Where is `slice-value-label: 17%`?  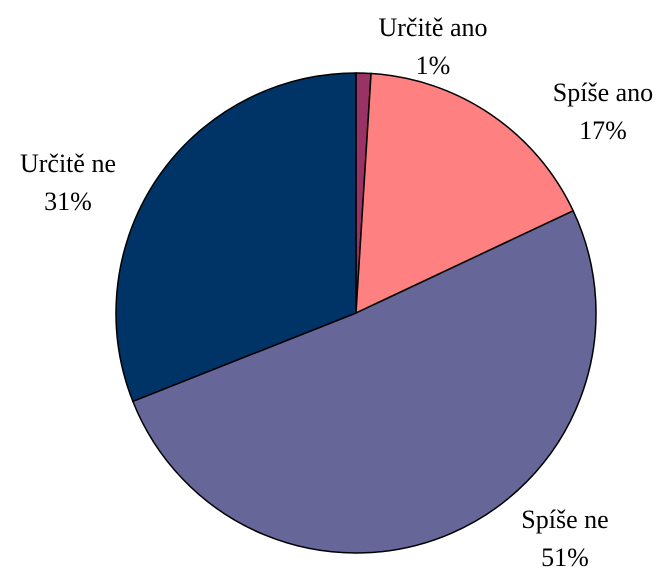
slice-value-label: 17% is located at coordinates (603, 130).